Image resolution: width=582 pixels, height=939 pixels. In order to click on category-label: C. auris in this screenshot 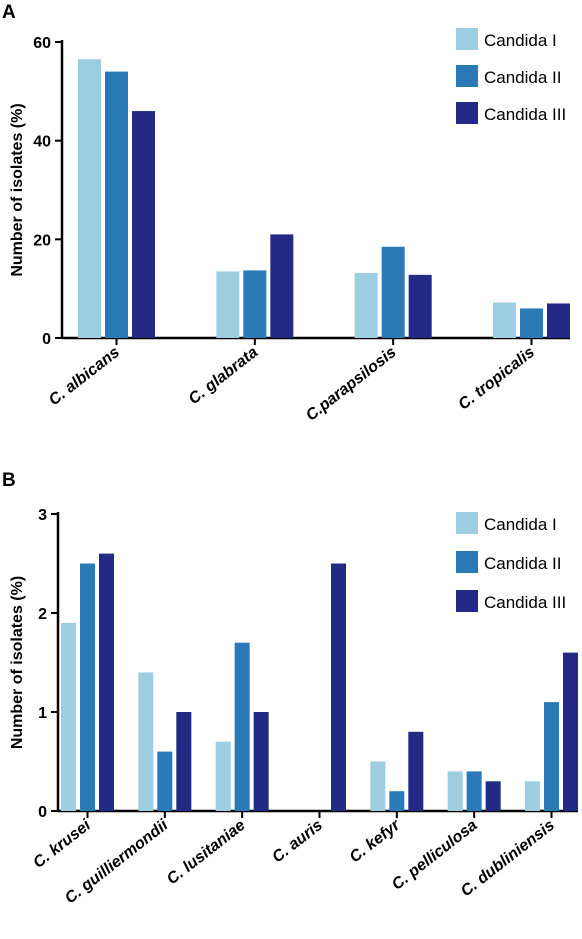, I will do `click(297, 842)`.